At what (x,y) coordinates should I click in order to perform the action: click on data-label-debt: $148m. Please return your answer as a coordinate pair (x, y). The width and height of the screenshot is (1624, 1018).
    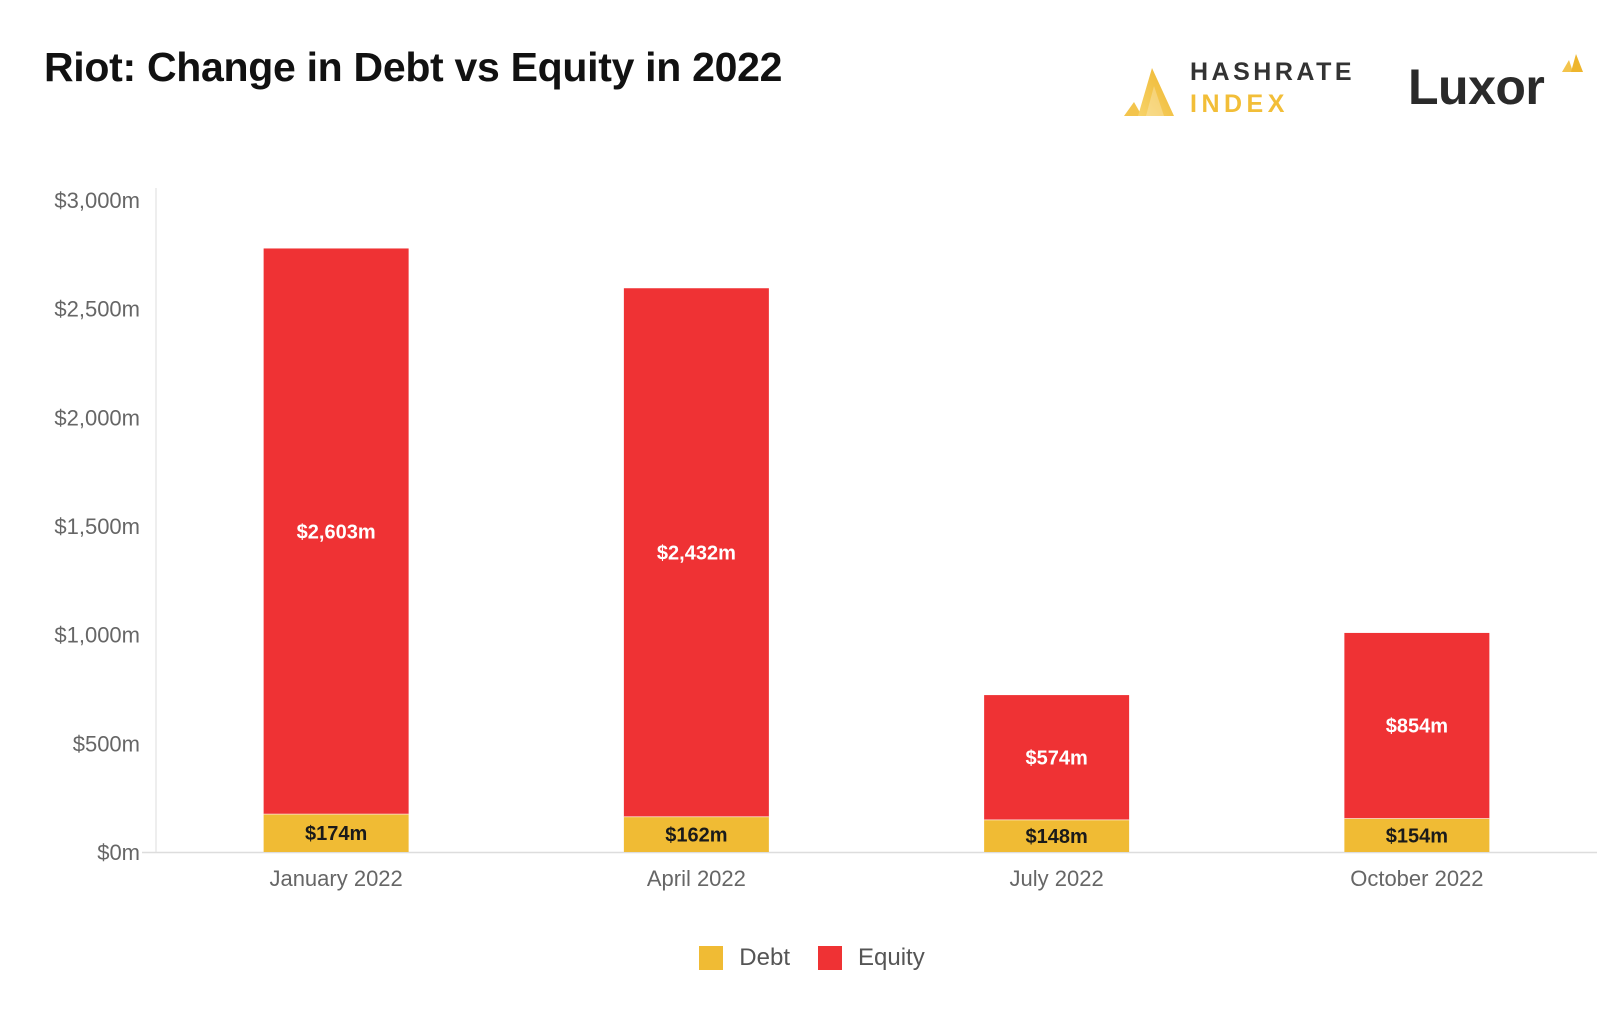
    Looking at the image, I should click on (1056, 837).